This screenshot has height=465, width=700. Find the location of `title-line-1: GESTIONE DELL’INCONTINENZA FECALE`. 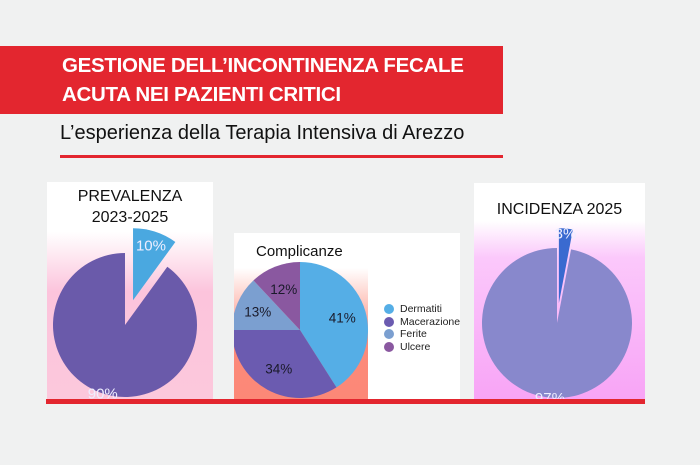

title-line-1: GESTIONE DELL’INCONTINENZA FECALE is located at coordinates (263, 65).